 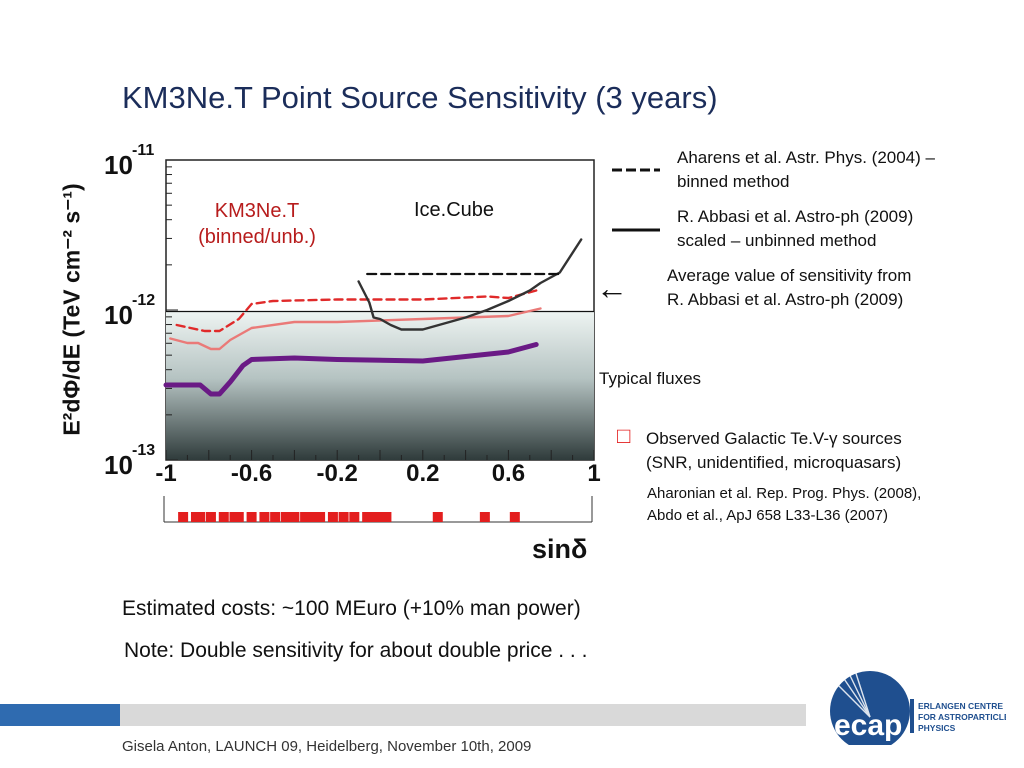 I want to click on legend-dashed-line2: binned method, so click(x=733, y=181).